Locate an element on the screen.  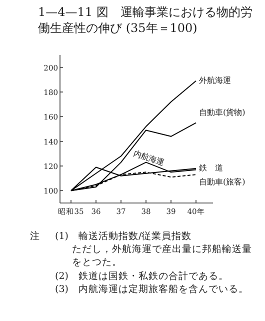
series-label: 自動車(貨物) is located at coordinates (222, 112).